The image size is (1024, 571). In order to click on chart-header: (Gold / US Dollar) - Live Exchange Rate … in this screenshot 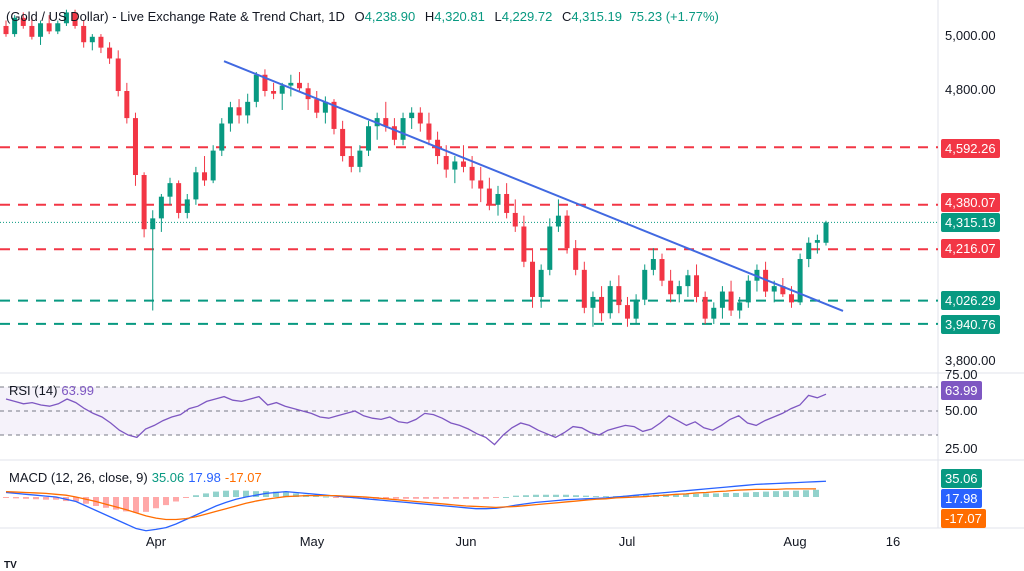, I will do `click(362, 16)`.